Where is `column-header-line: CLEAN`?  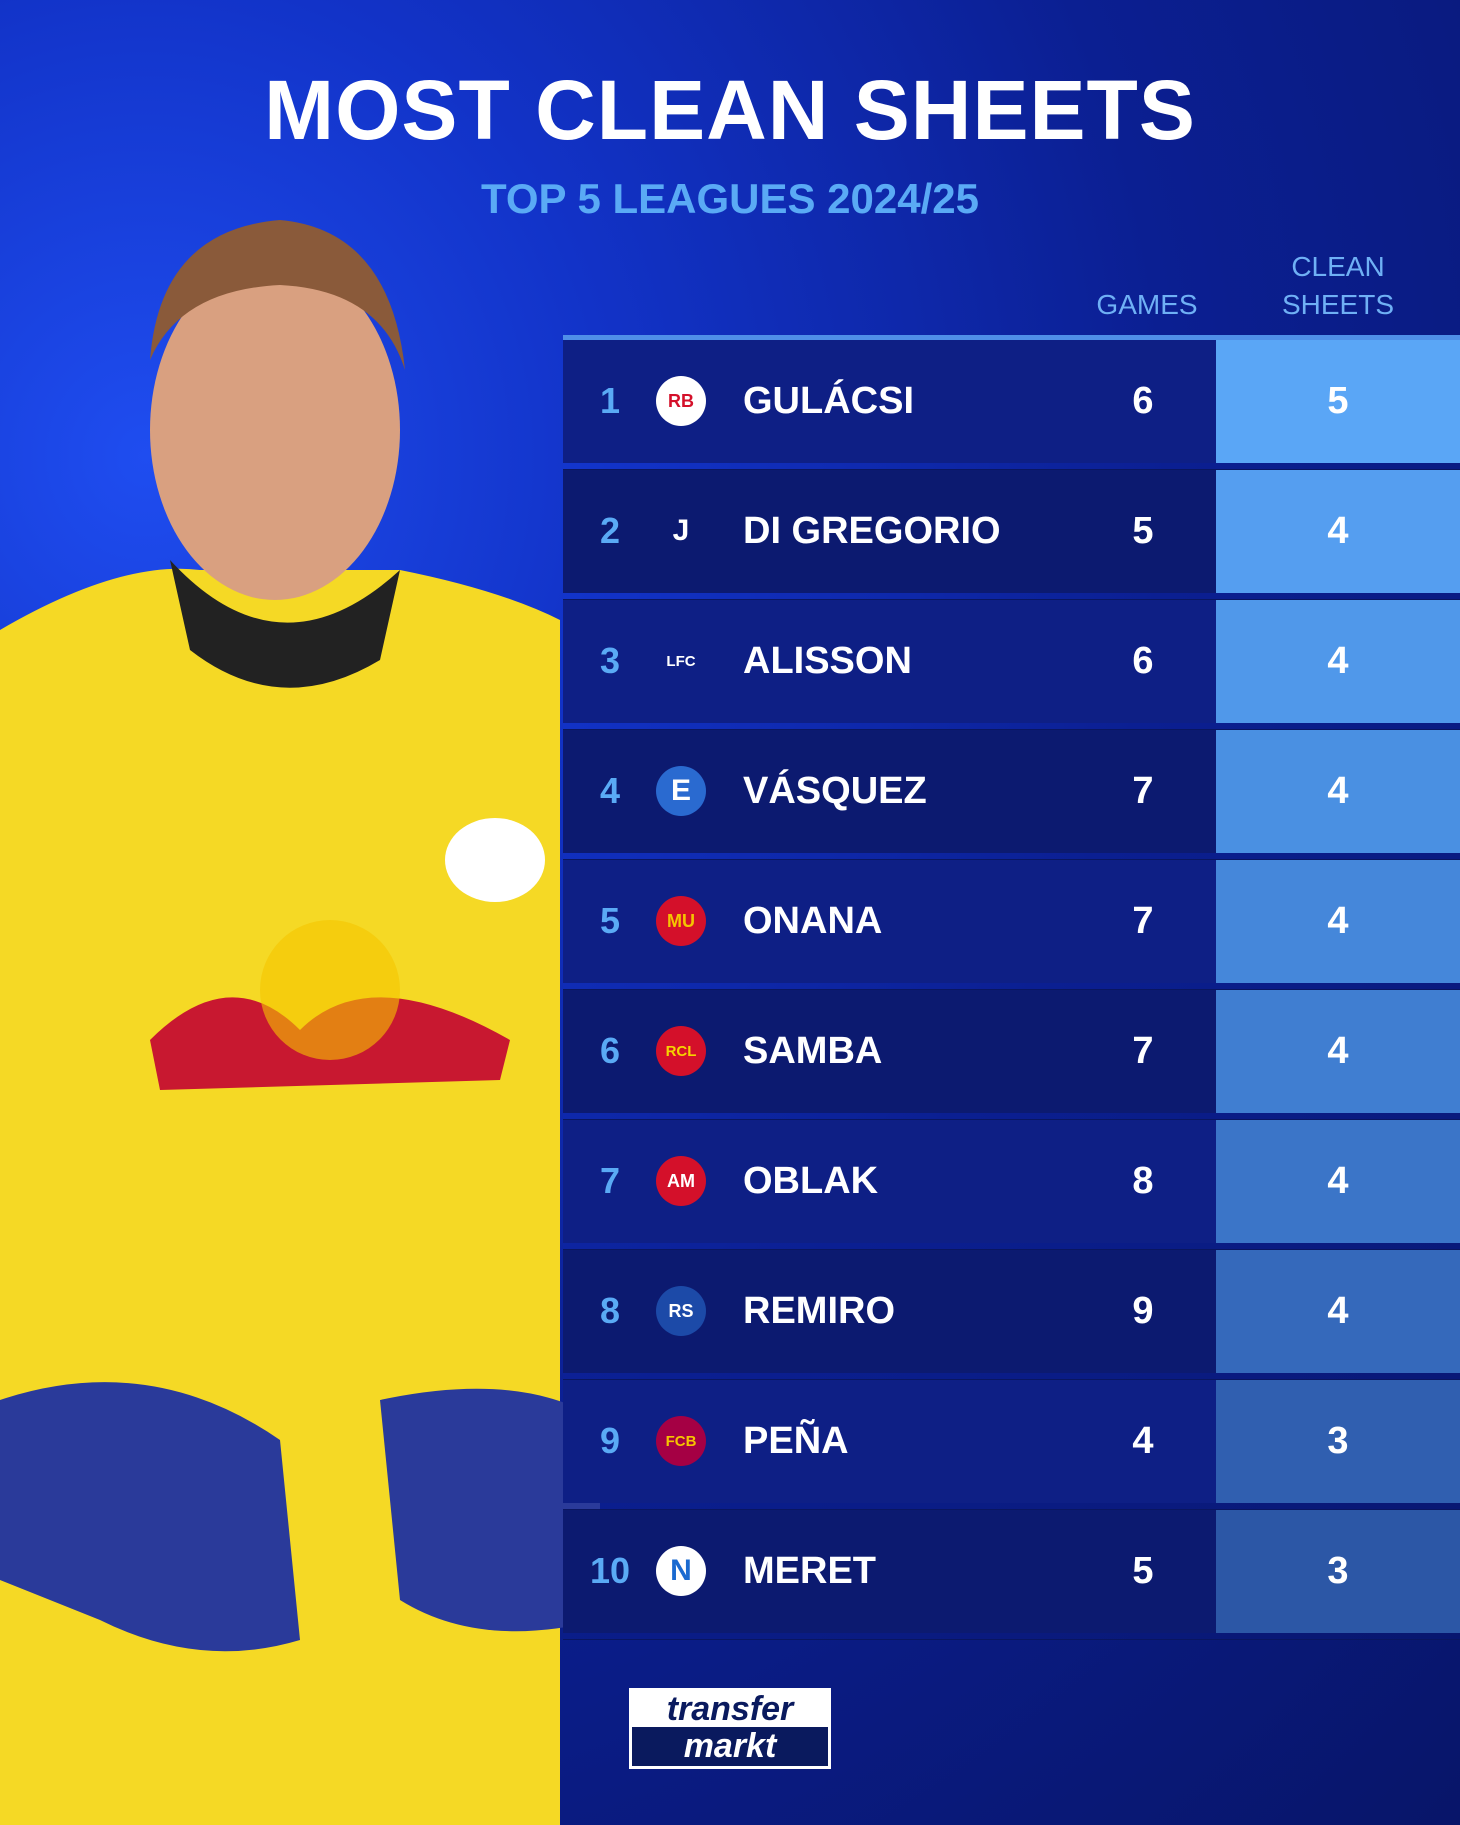
column-header-line: CLEAN is located at coordinates (1338, 266).